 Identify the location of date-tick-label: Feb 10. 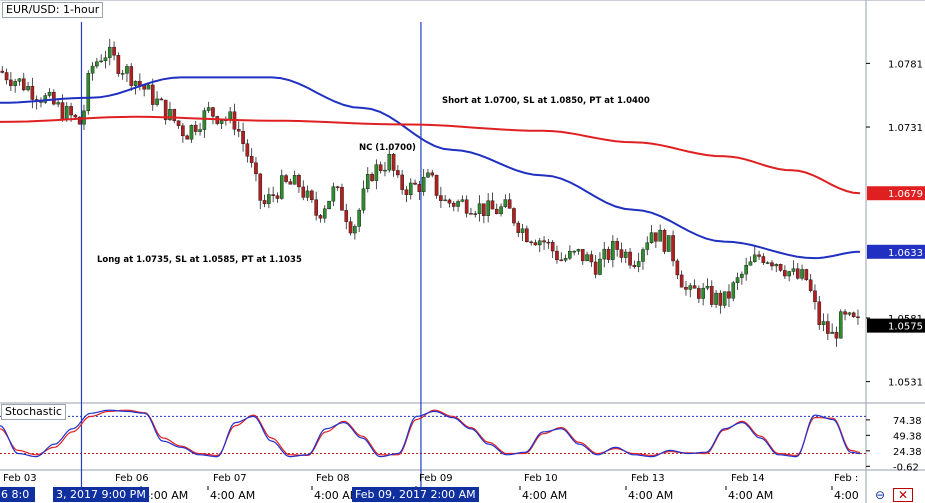
(541, 478).